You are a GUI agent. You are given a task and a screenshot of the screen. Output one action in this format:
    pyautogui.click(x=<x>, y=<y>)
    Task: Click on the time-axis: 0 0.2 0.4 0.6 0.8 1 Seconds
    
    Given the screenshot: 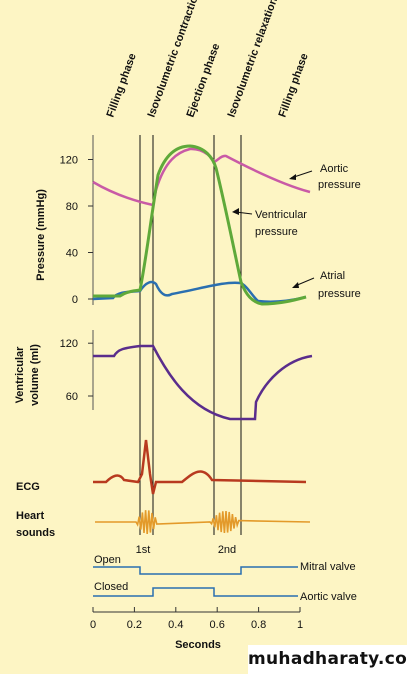 What is the action you would take?
    pyautogui.click(x=196, y=629)
    